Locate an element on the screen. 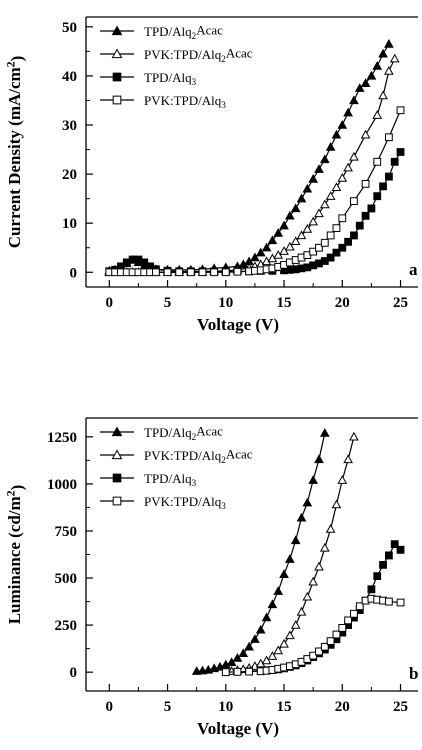 The image size is (422, 750). legend-item: PVK:TPD/Alq2Acac is located at coordinates (176, 456).